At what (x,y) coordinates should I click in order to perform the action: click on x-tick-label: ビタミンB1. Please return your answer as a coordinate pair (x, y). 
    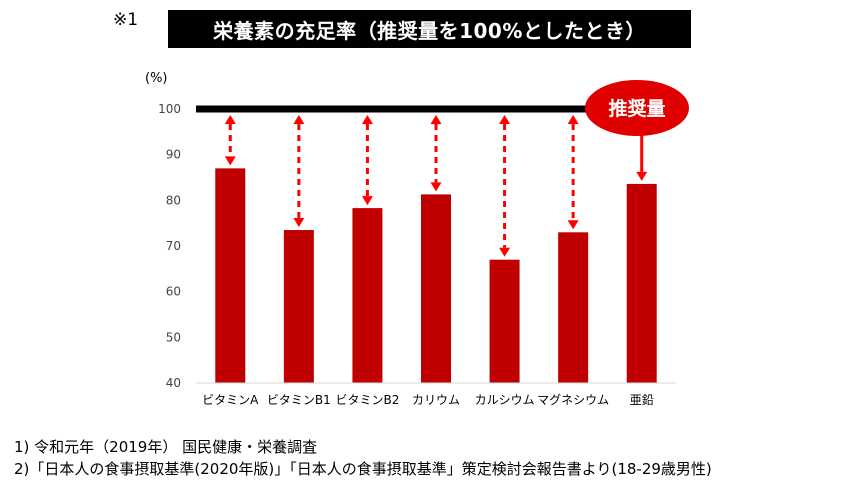
    Looking at the image, I should click on (299, 400).